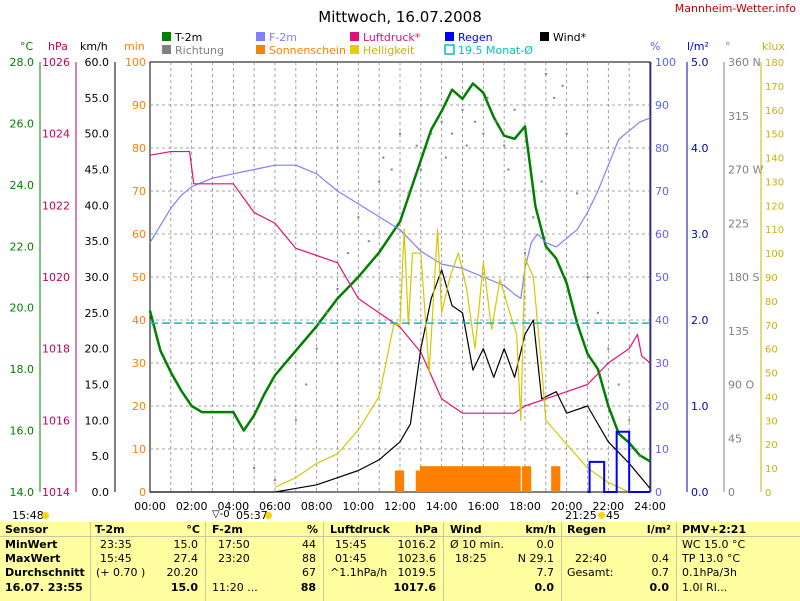 The height and width of the screenshot is (601, 800). I want to click on legend-label-t2m: T-2m, so click(188, 37).